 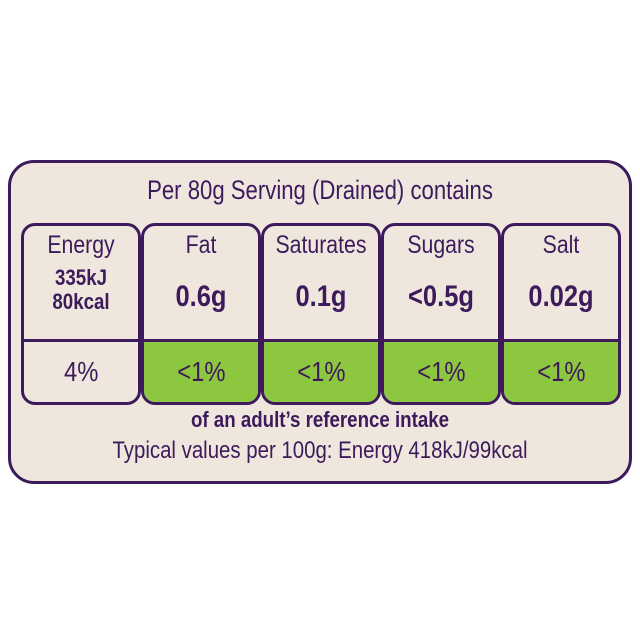 I want to click on nutrient-value: <0.5g, so click(x=441, y=296).